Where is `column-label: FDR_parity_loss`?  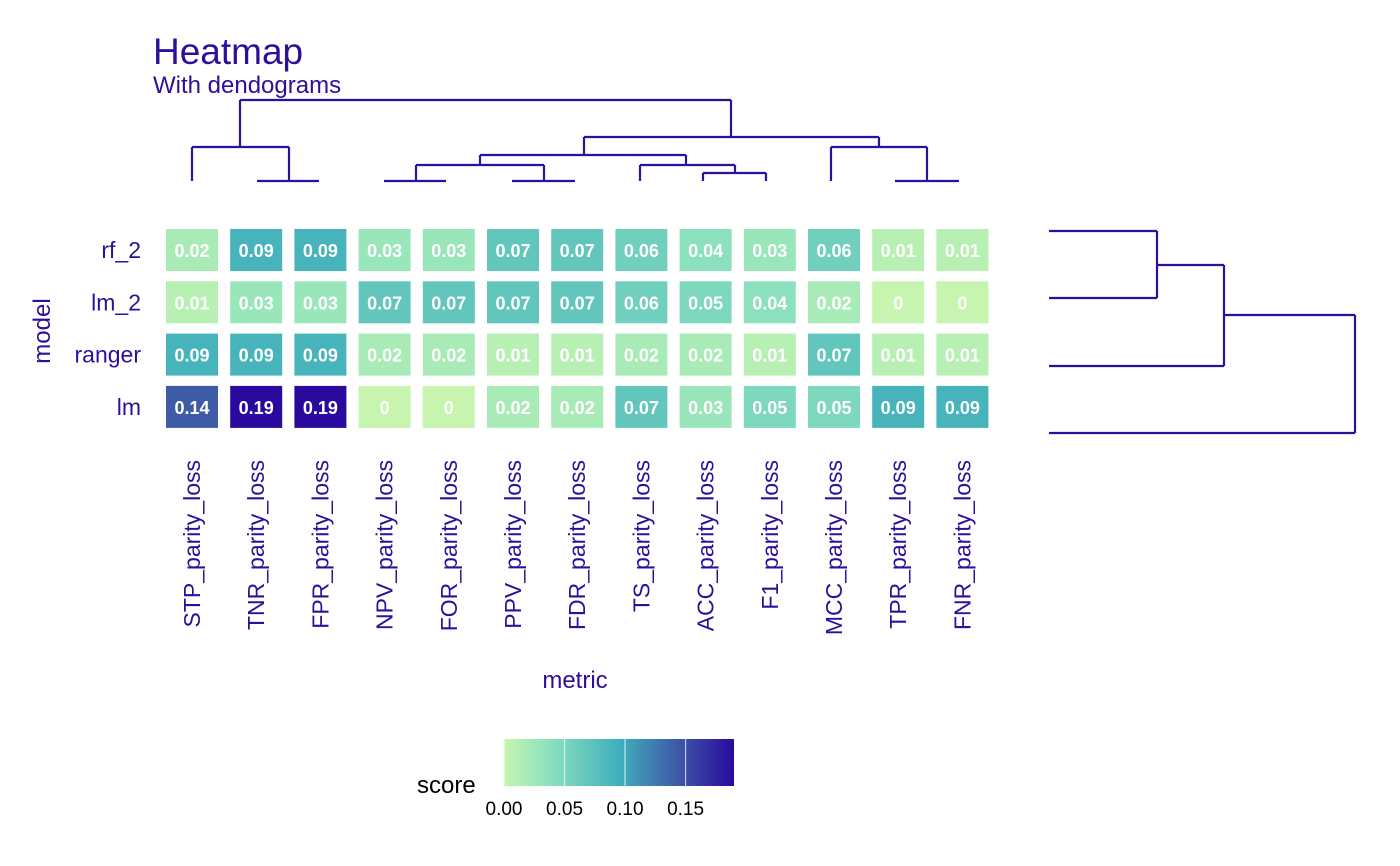
column-label: FDR_parity_loss is located at coordinates (577, 545).